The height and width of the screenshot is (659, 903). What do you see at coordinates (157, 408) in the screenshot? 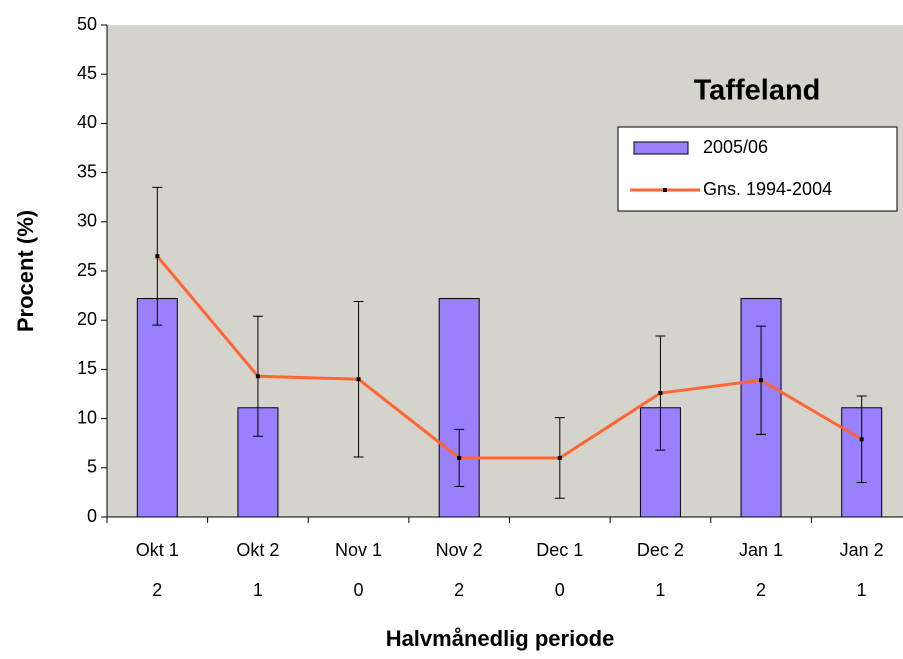
I see `bar` at bounding box center [157, 408].